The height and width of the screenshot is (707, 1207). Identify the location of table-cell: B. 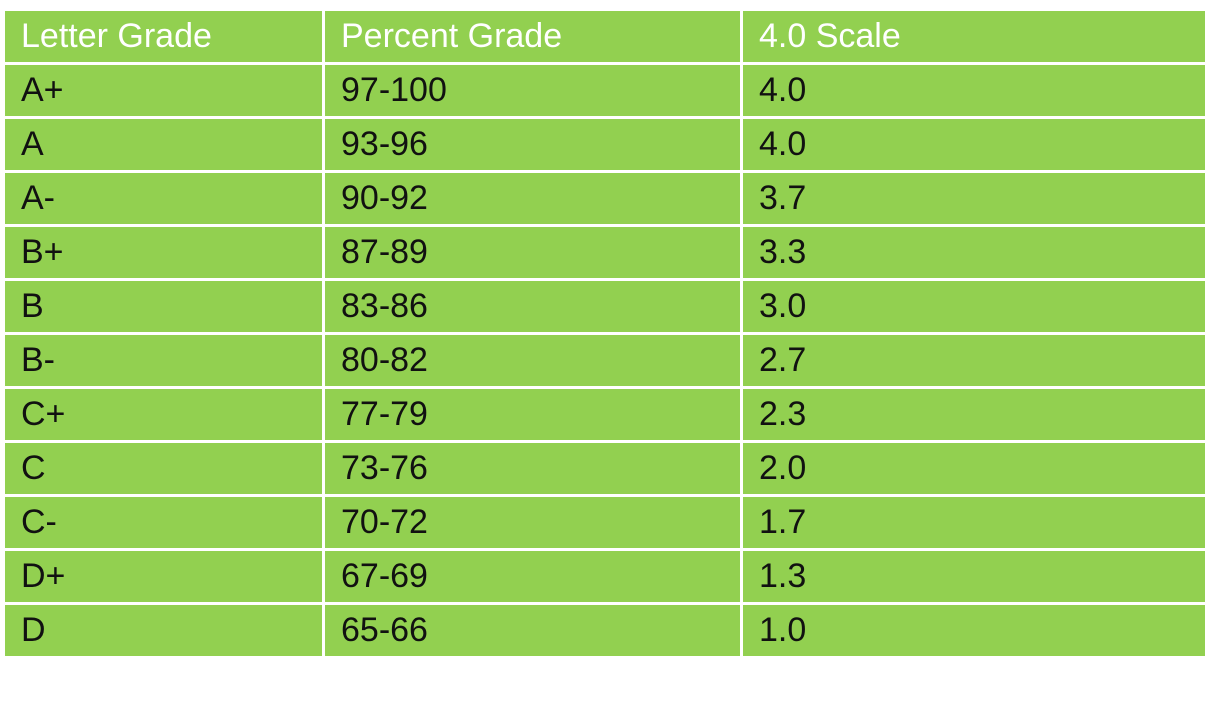
(163, 306).